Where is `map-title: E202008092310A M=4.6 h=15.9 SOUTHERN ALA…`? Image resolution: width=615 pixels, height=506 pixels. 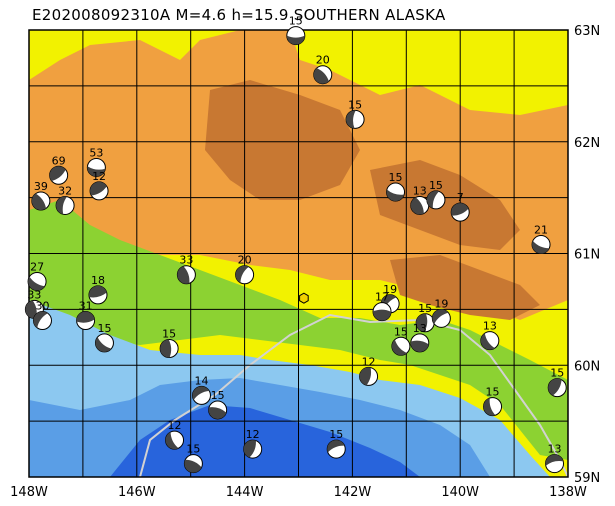
map-title: E202008092310A M=4.6 h=15.9 SOUTHERN ALA… is located at coordinates (239, 15).